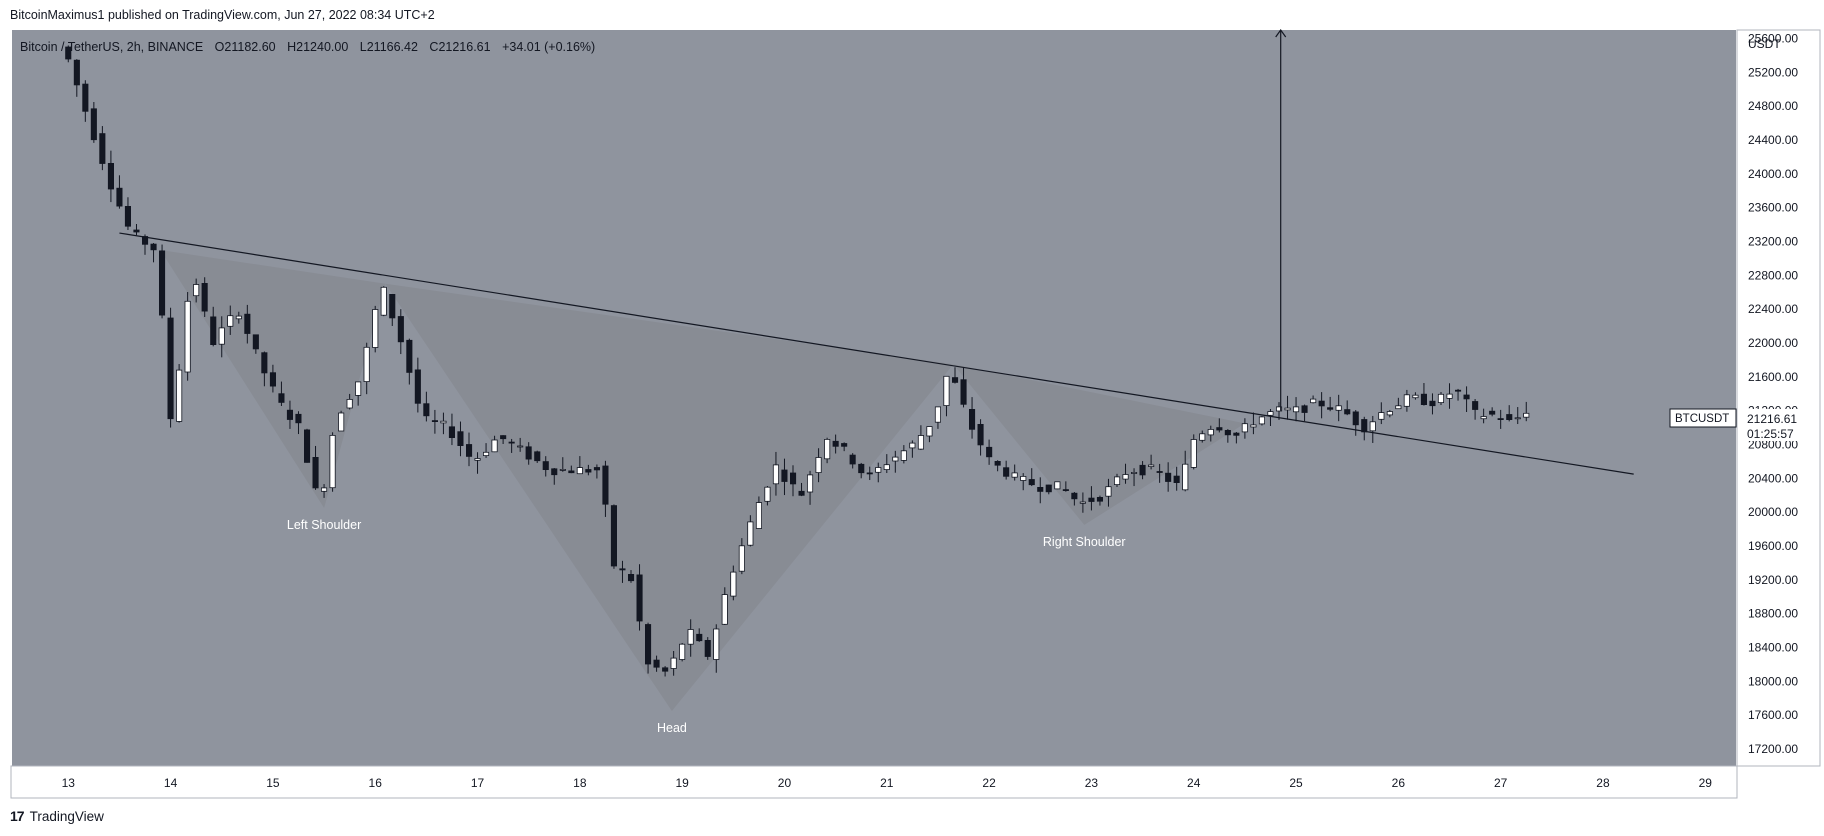  What do you see at coordinates (1773, 140) in the screenshot?
I see `price-axis-tick: 24400.00` at bounding box center [1773, 140].